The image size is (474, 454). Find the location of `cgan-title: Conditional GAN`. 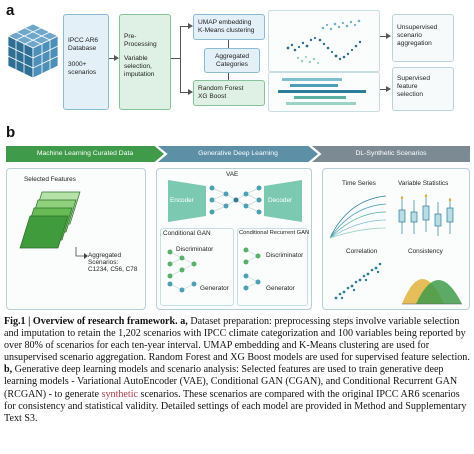

cgan-title: Conditional GAN is located at coordinates (187, 233).